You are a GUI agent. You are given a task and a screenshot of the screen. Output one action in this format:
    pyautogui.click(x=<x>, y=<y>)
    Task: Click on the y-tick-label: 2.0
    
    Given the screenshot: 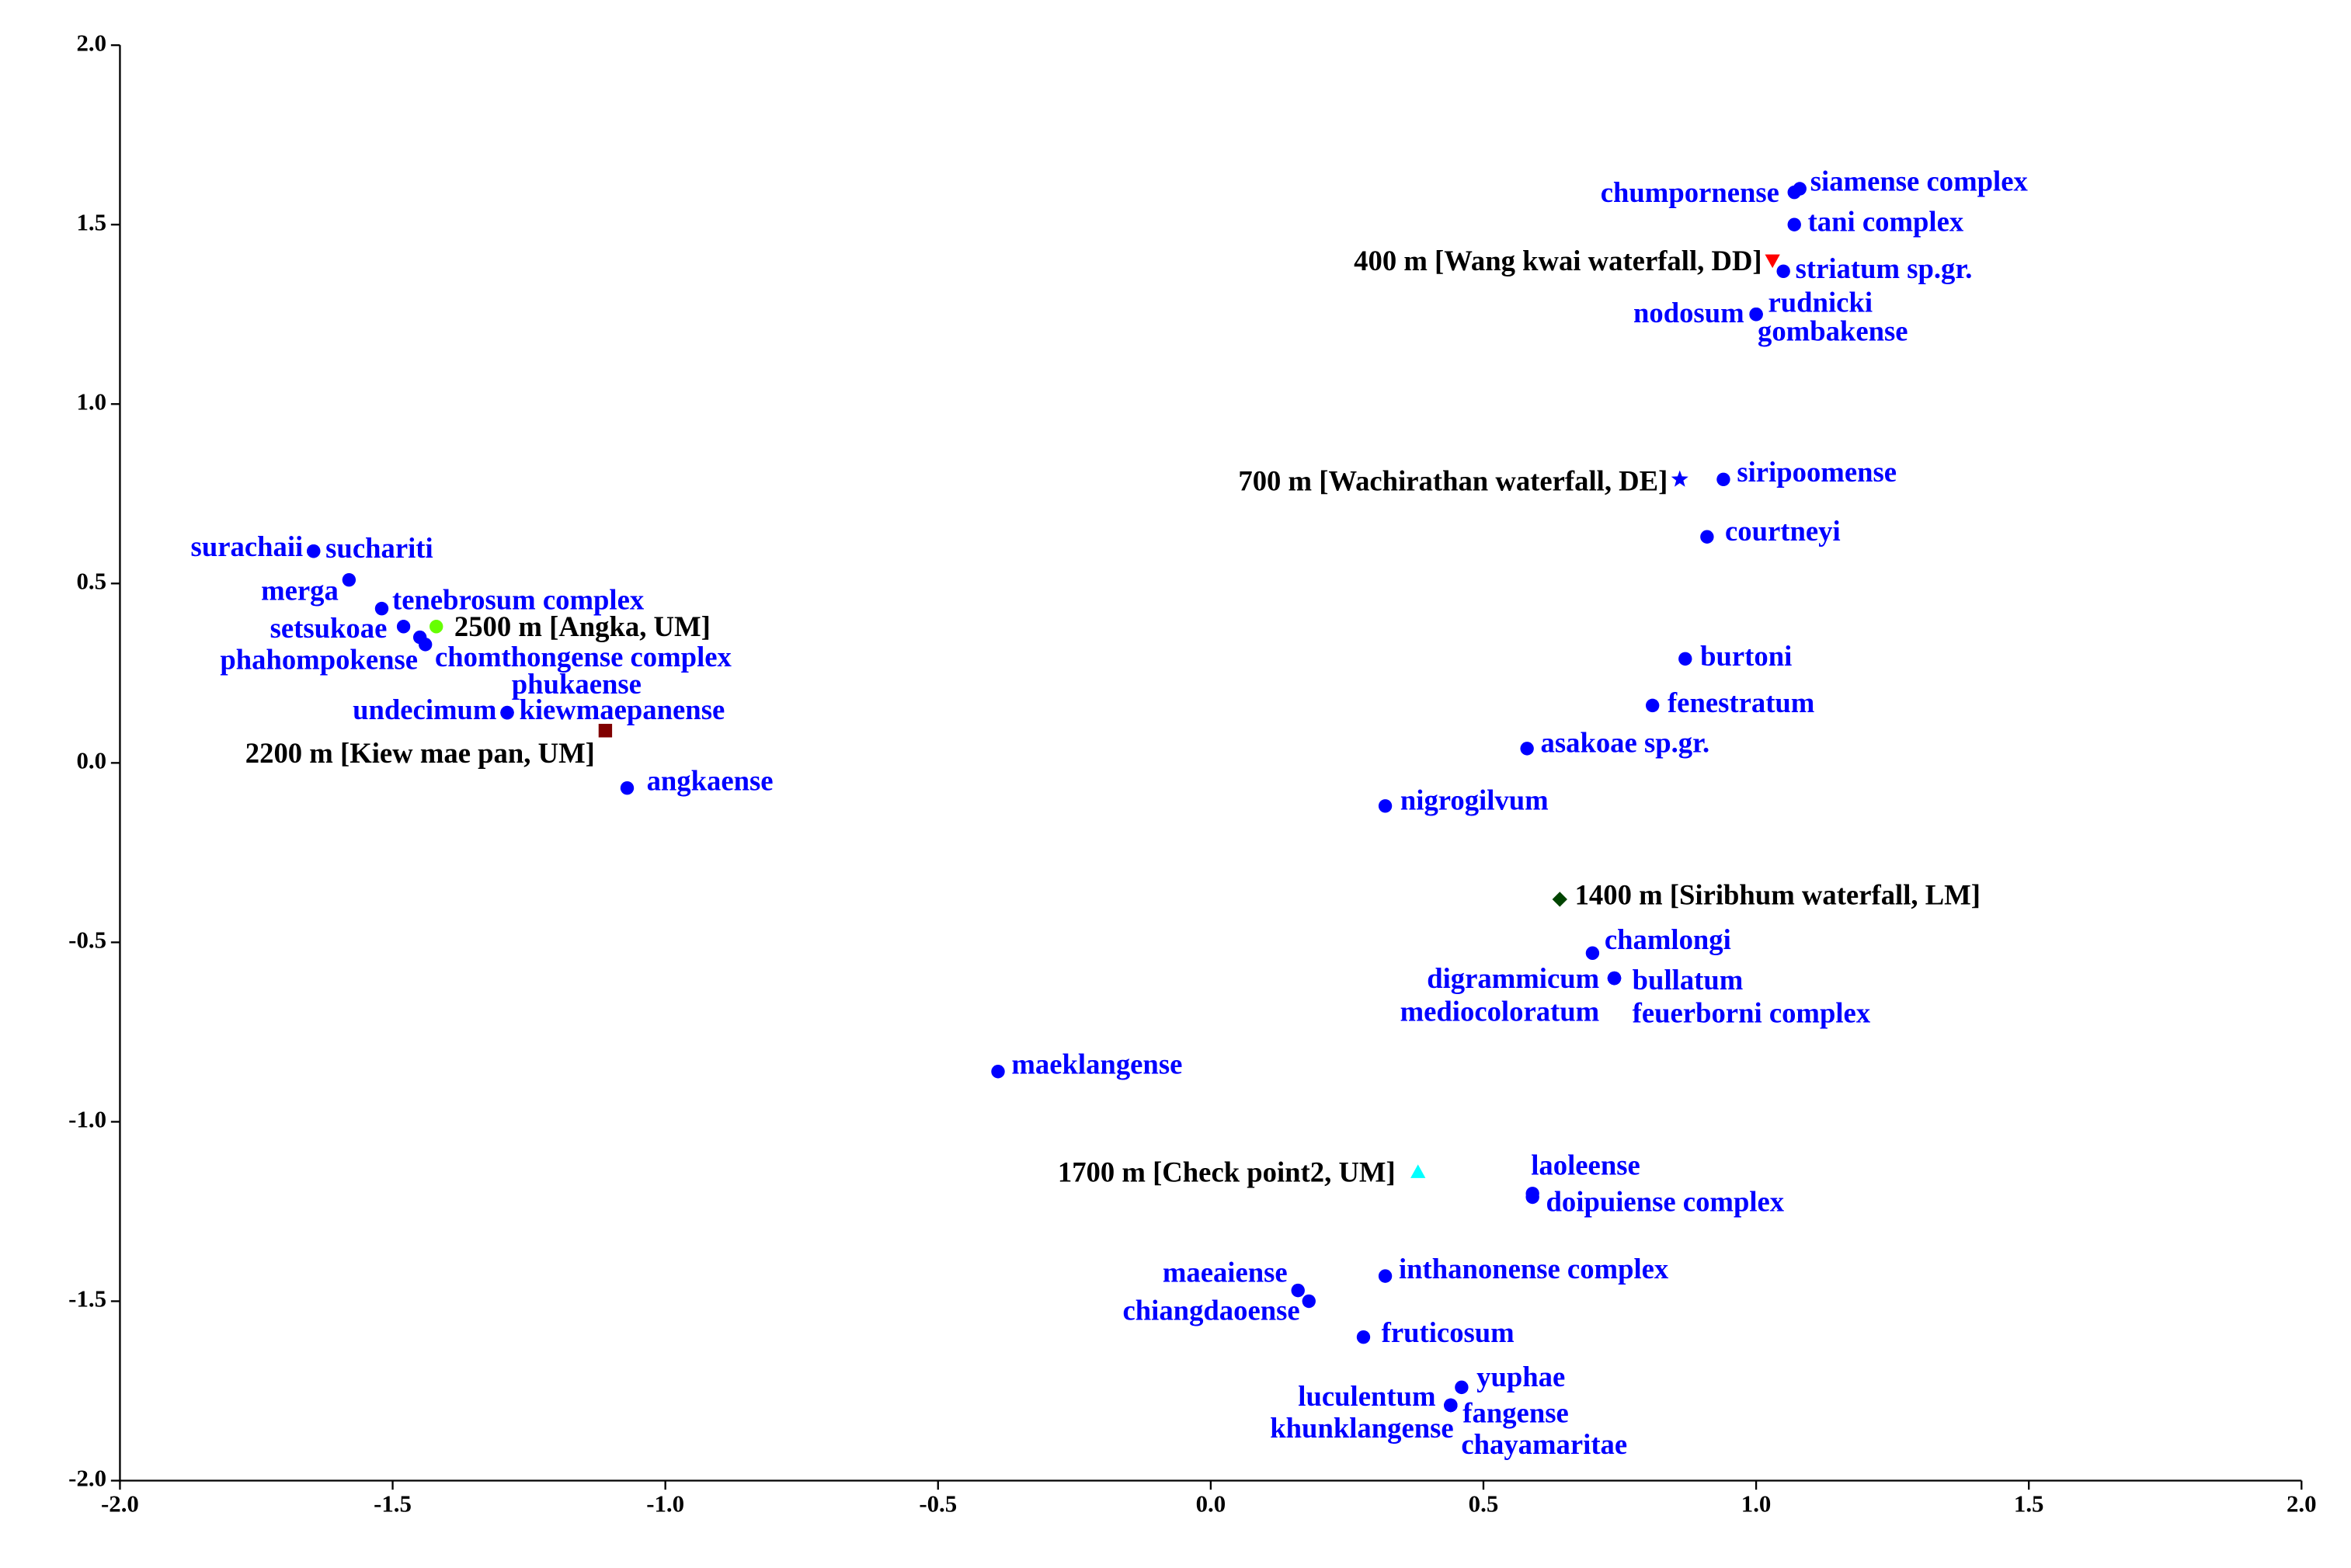 What is the action you would take?
    pyautogui.click(x=91, y=42)
    